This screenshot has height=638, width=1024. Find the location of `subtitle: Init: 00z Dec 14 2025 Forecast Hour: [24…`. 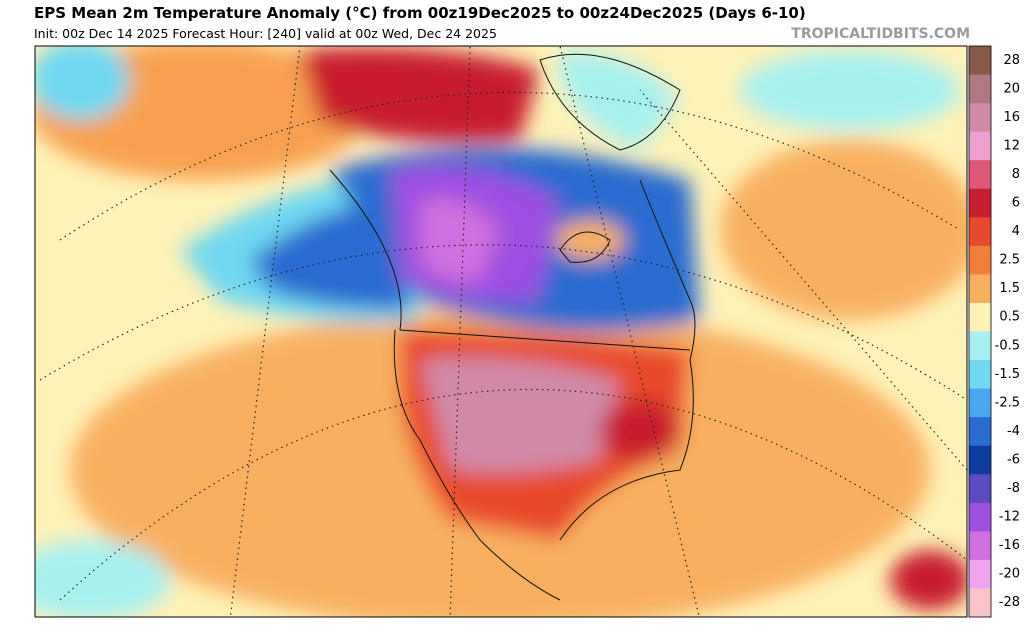

subtitle: Init: 00z Dec 14 2025 Forecast Hour: [24… is located at coordinates (265, 33).